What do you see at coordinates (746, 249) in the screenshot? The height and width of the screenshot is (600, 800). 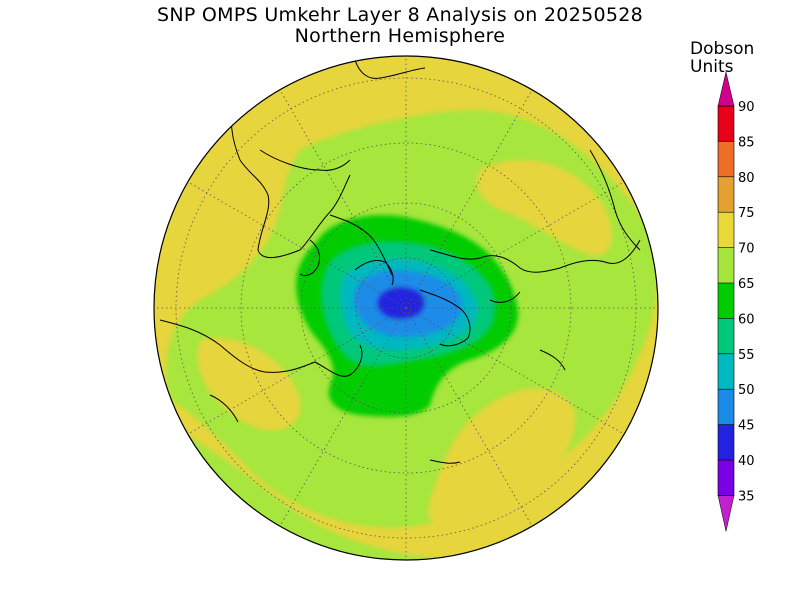 I see `colorbar-label-70: 70` at bounding box center [746, 249].